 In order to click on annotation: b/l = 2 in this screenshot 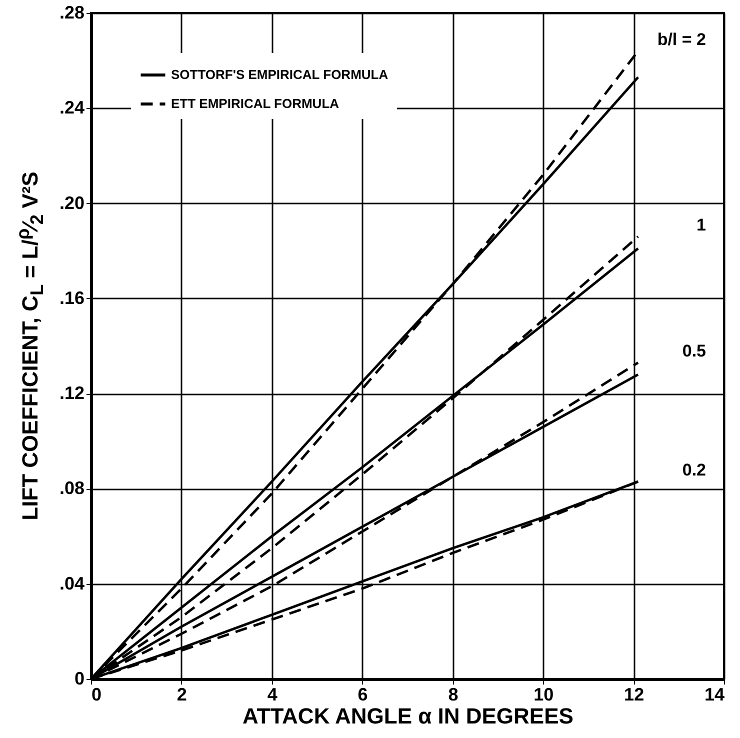, I will do `click(681, 40)`.